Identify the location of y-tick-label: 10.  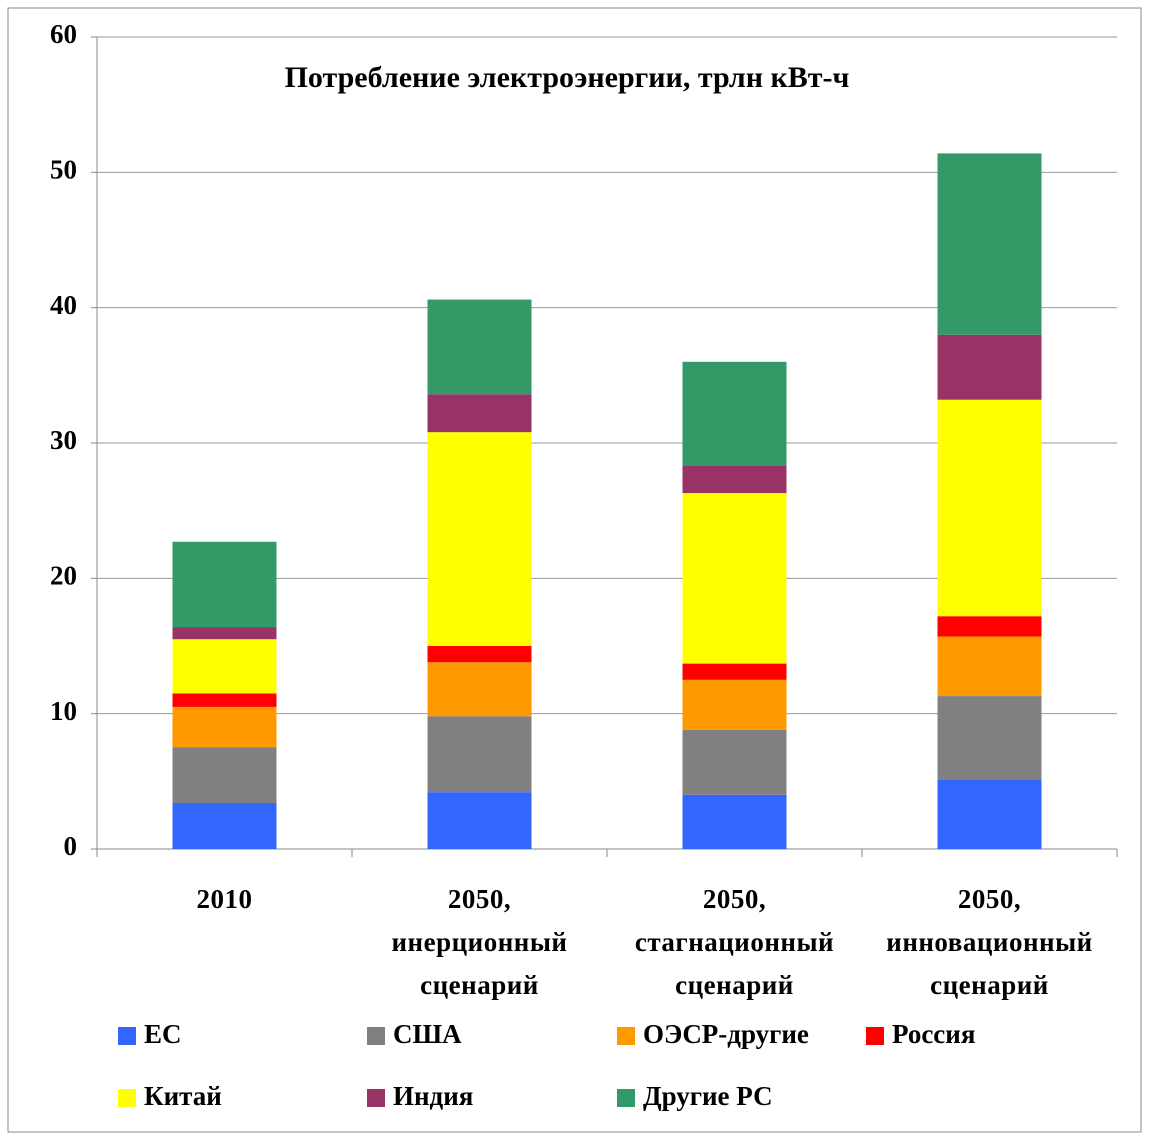
(63, 711).